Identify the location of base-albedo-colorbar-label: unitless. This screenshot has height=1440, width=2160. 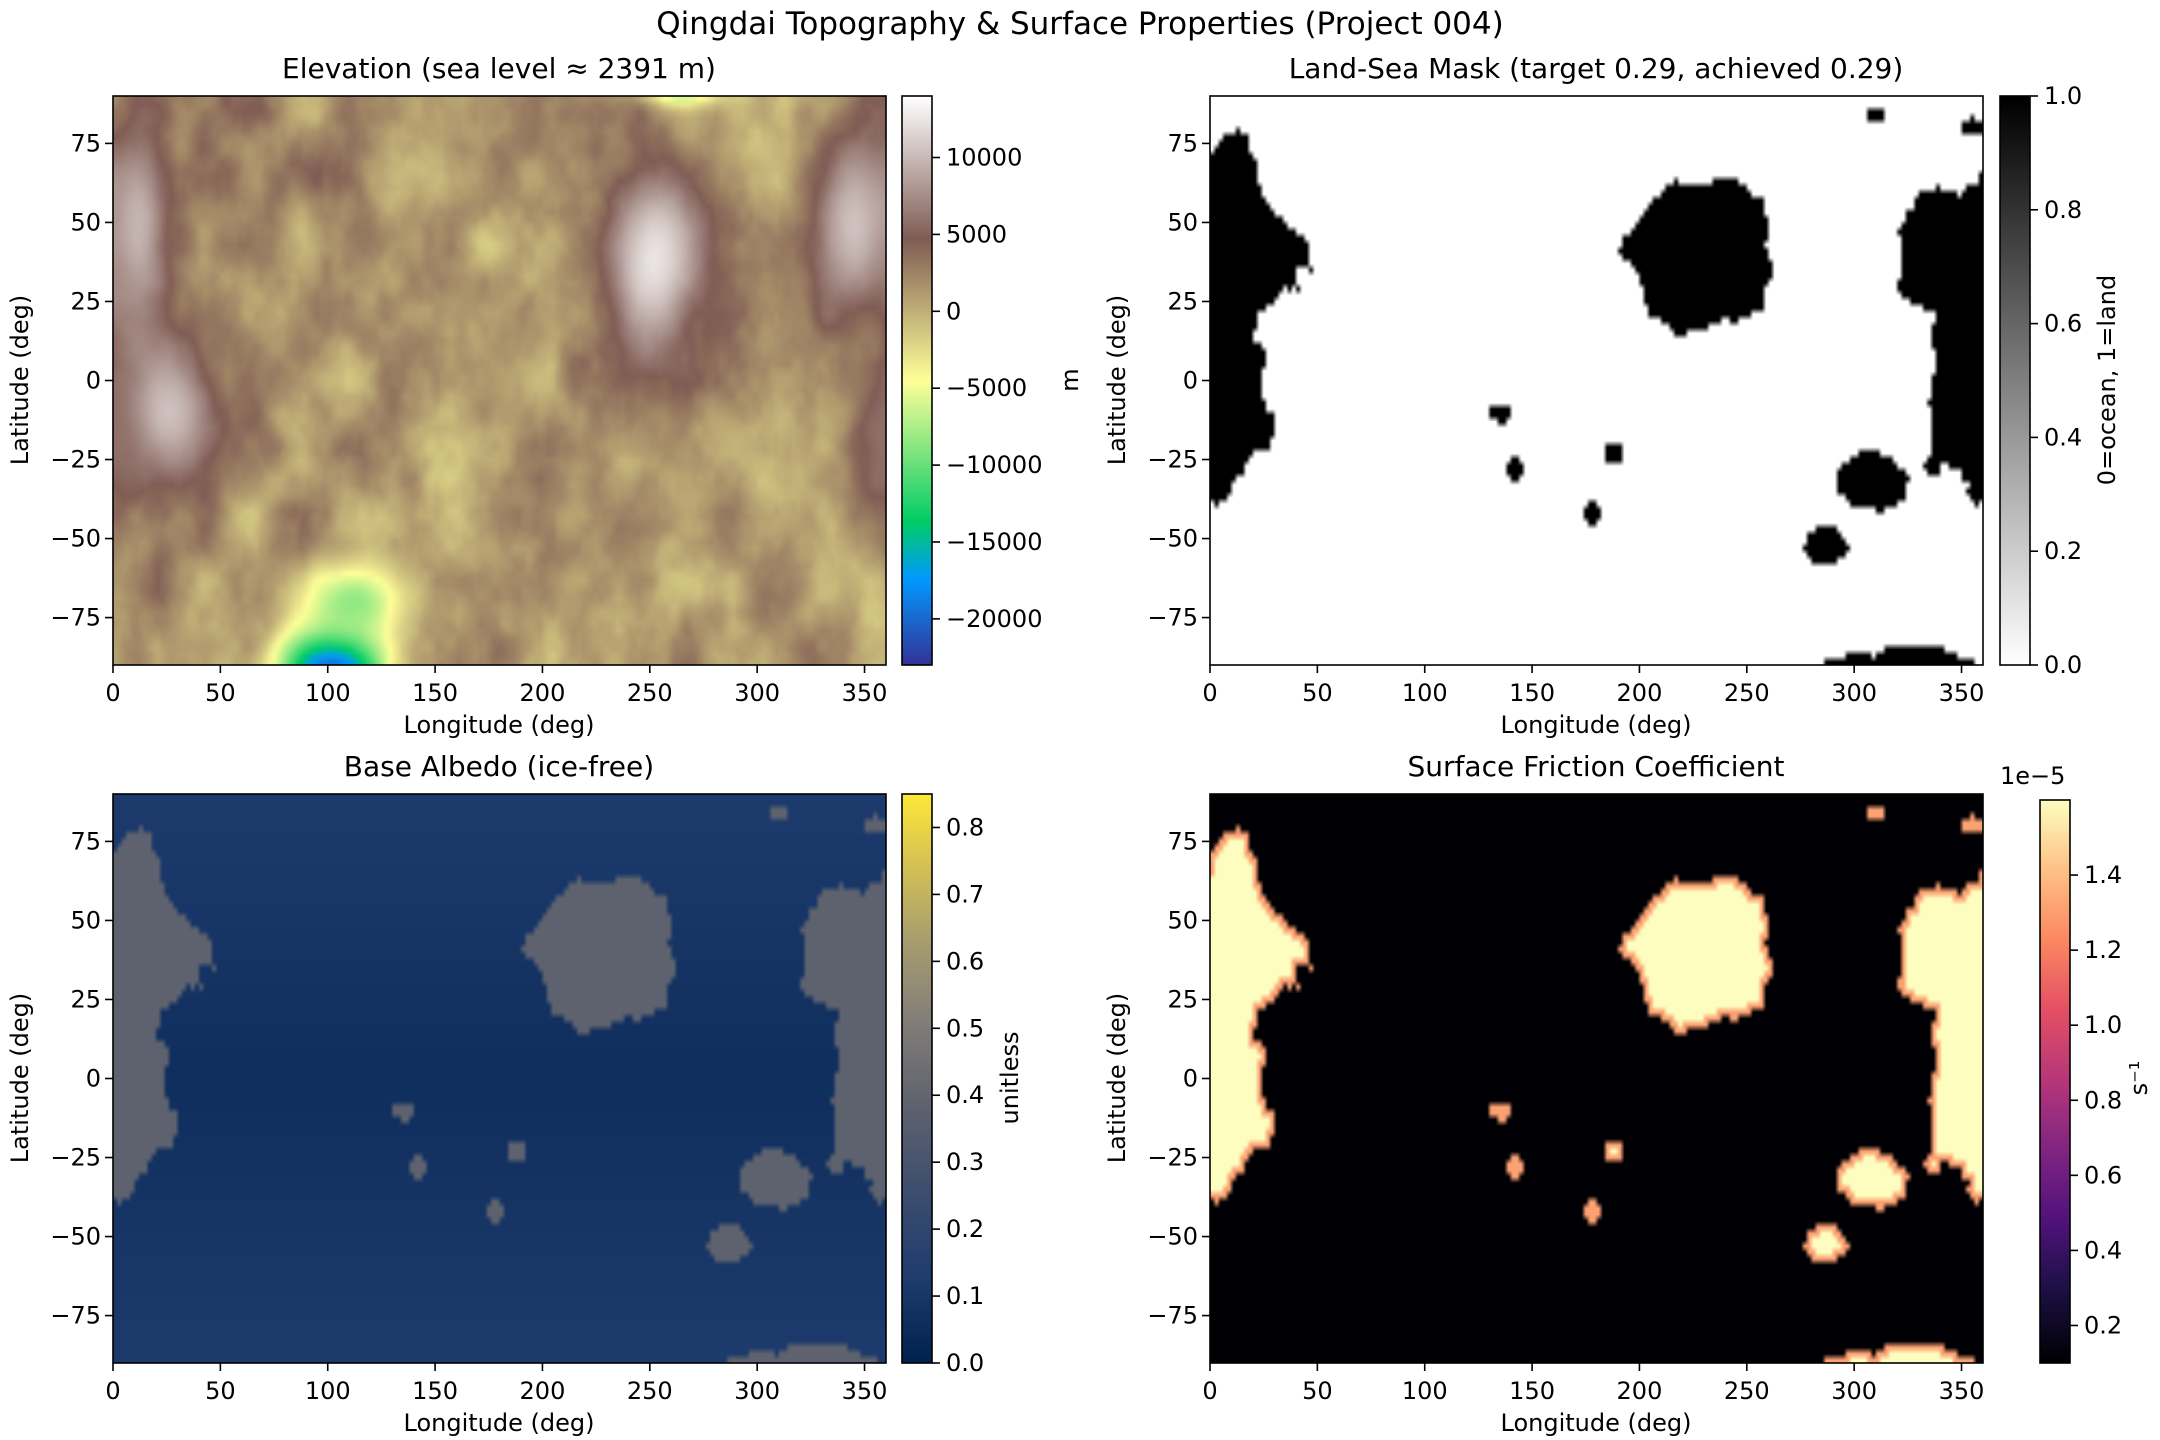
(1010, 1078).